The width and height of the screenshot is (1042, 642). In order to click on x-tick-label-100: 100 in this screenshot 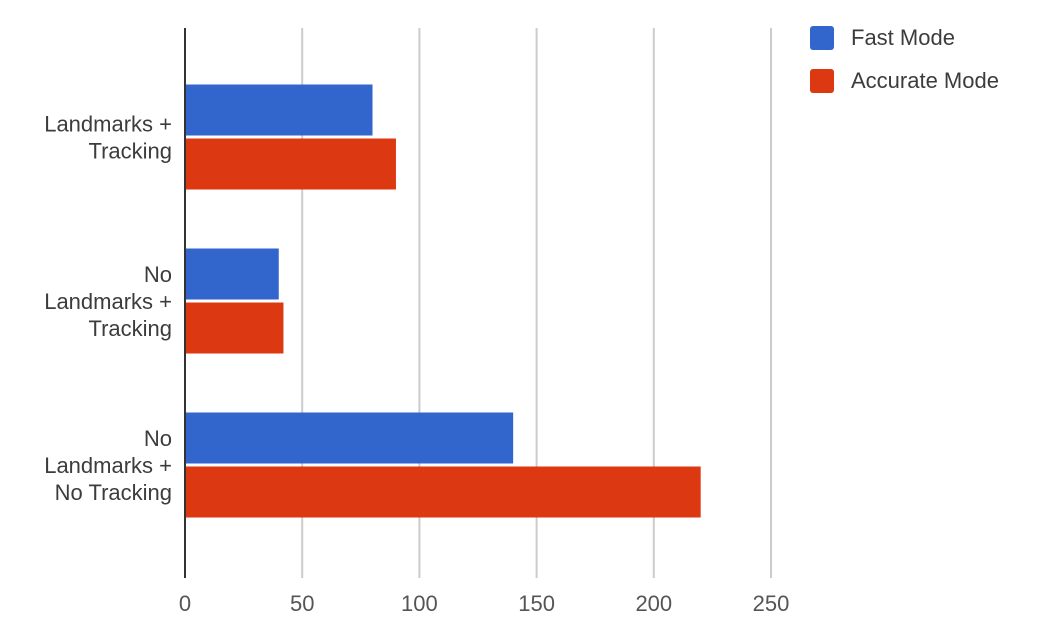, I will do `click(419, 603)`.